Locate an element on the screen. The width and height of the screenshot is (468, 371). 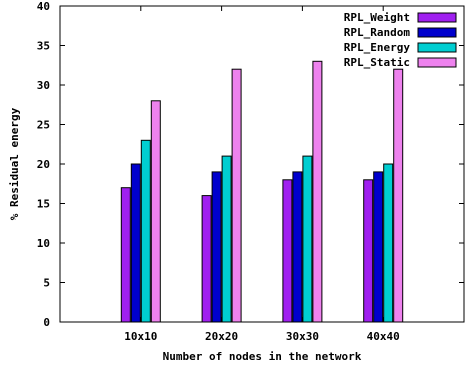
x-tick-label: 20x20 is located at coordinates (221, 336).